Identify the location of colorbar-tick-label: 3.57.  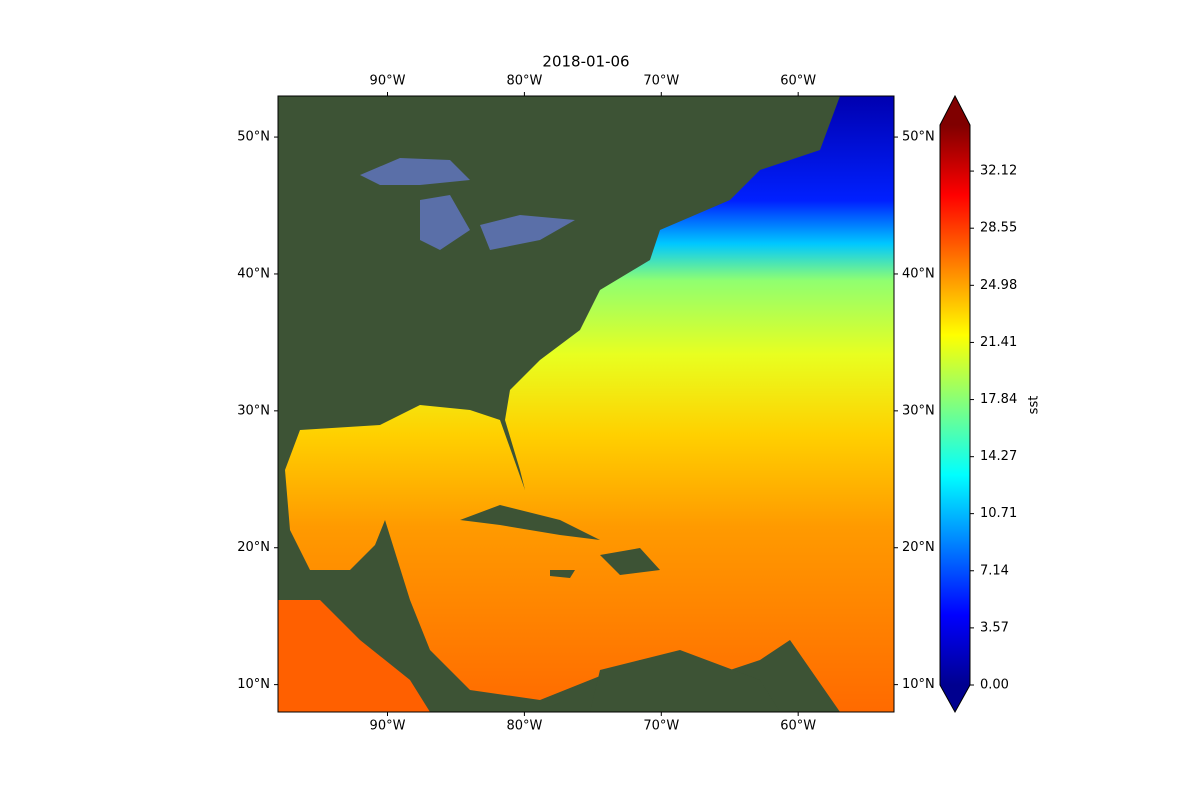
(994, 627).